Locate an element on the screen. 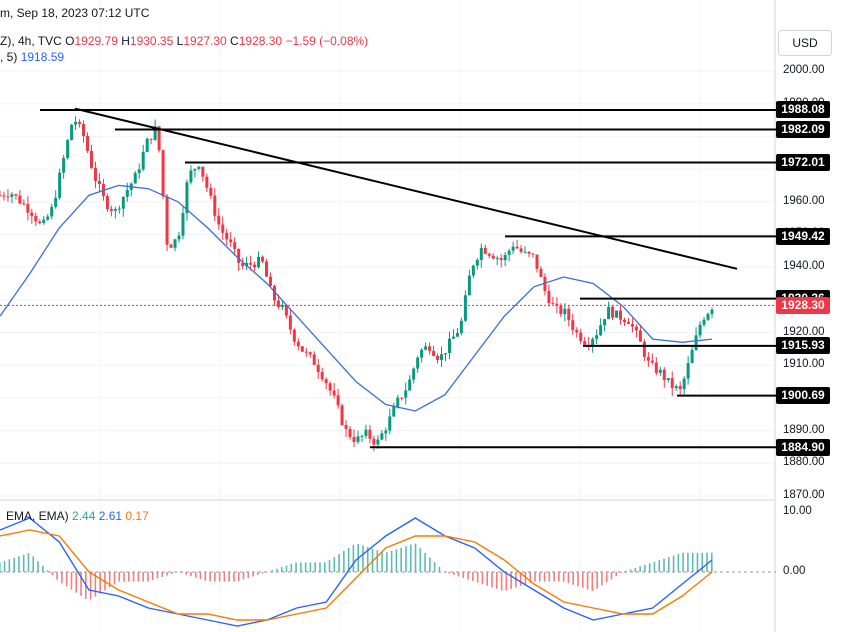 Image resolution: width=845 pixels, height=632 pixels. ma-legend: , 5) 1918.59 is located at coordinates (32, 57).